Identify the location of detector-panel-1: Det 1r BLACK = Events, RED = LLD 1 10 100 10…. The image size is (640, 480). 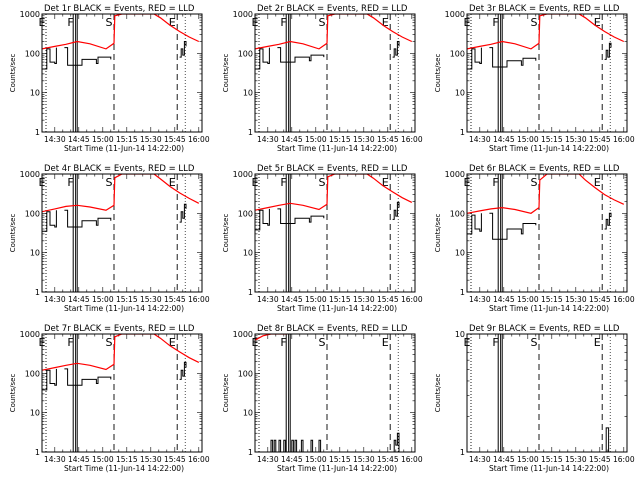
(109, 78).